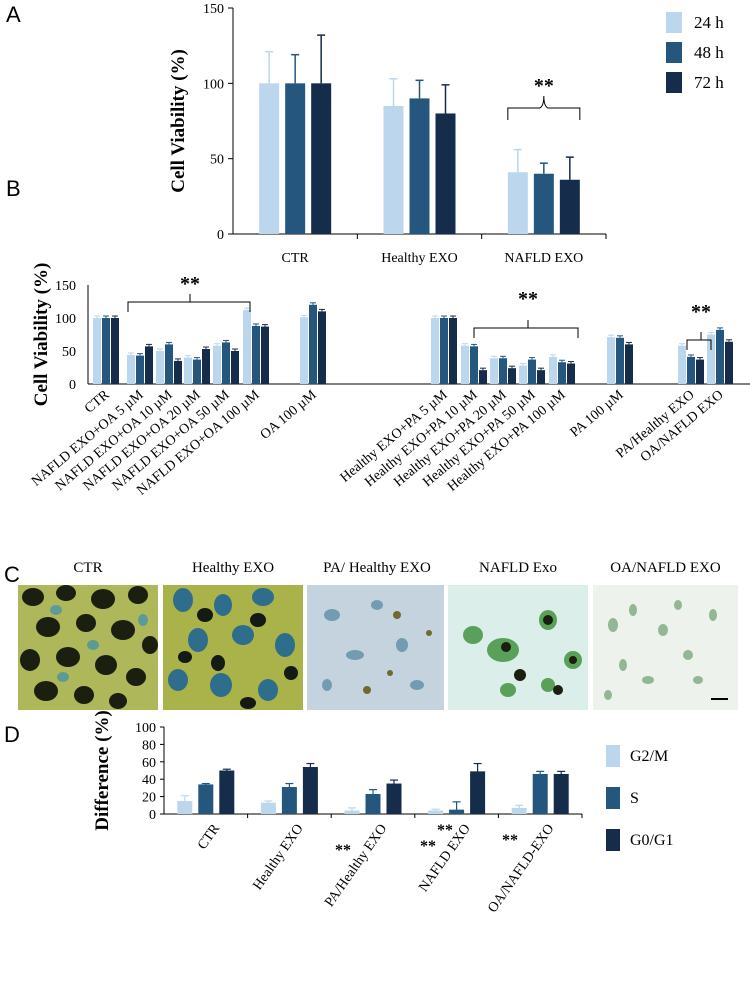  I want to click on legend-label: G0/G1, so click(652, 840).